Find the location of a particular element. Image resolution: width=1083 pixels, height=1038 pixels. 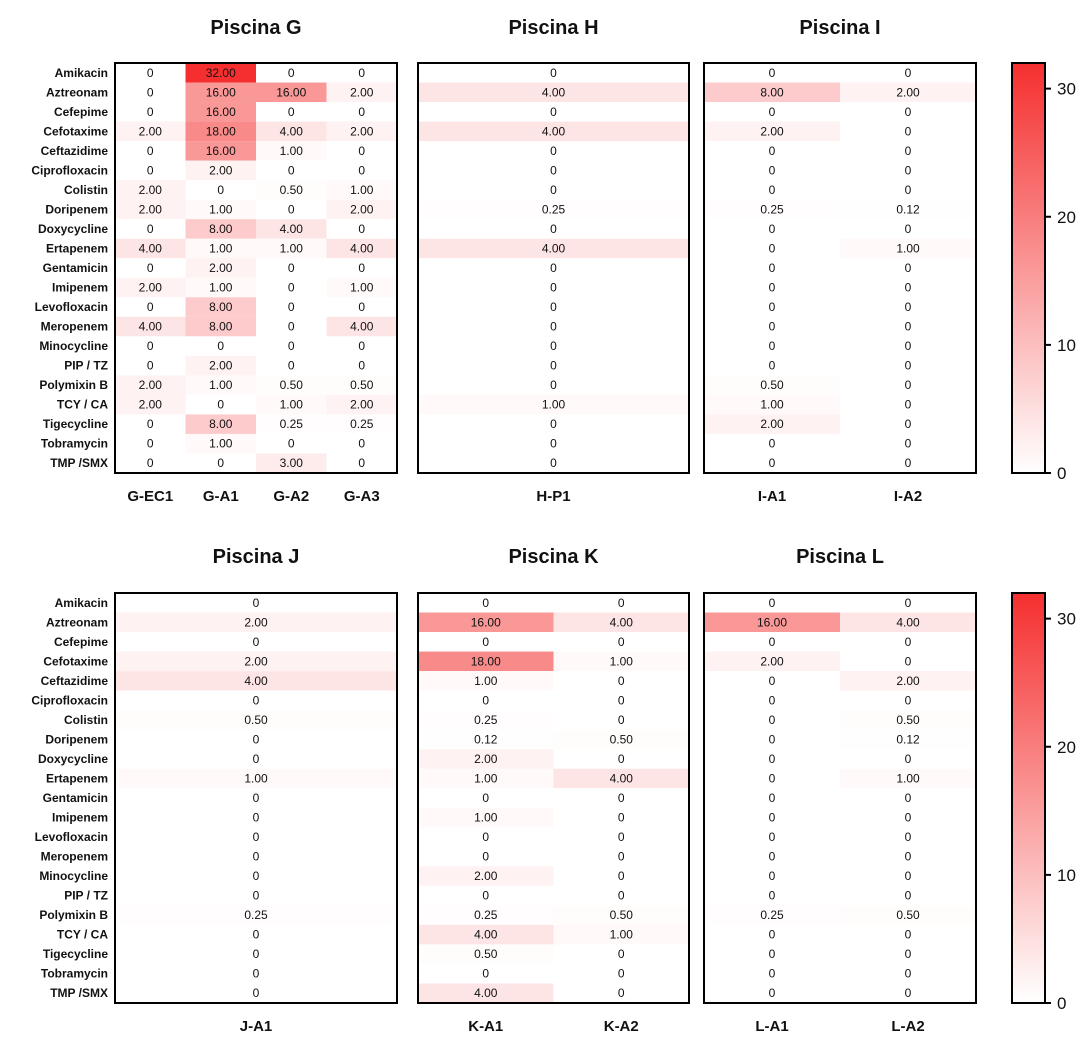

drug-label: Levofloxacin is located at coordinates (71, 837).